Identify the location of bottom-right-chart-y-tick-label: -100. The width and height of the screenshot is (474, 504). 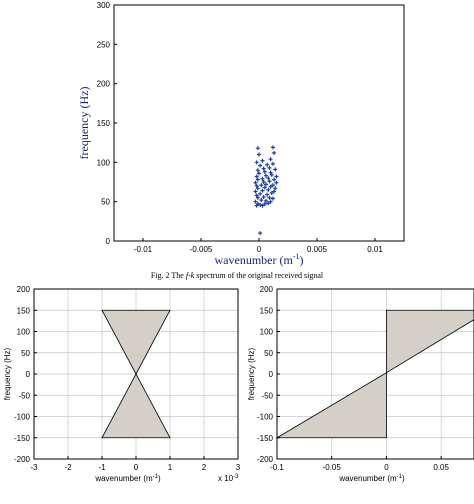
(265, 417).